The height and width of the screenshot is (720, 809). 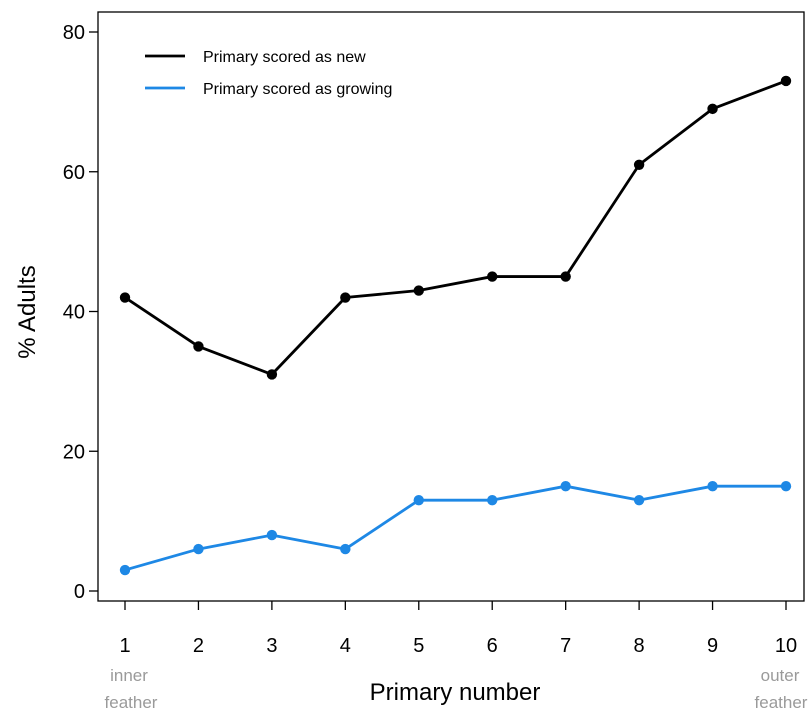 I want to click on legend-label-2: Primary scored as growing, so click(x=297, y=89).